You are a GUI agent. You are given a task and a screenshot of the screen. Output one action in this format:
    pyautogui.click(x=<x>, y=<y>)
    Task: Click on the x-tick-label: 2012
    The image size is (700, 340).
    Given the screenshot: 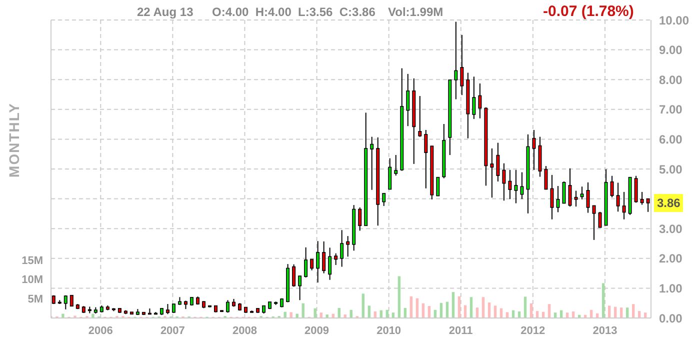 What is the action you would take?
    pyautogui.click(x=533, y=330)
    